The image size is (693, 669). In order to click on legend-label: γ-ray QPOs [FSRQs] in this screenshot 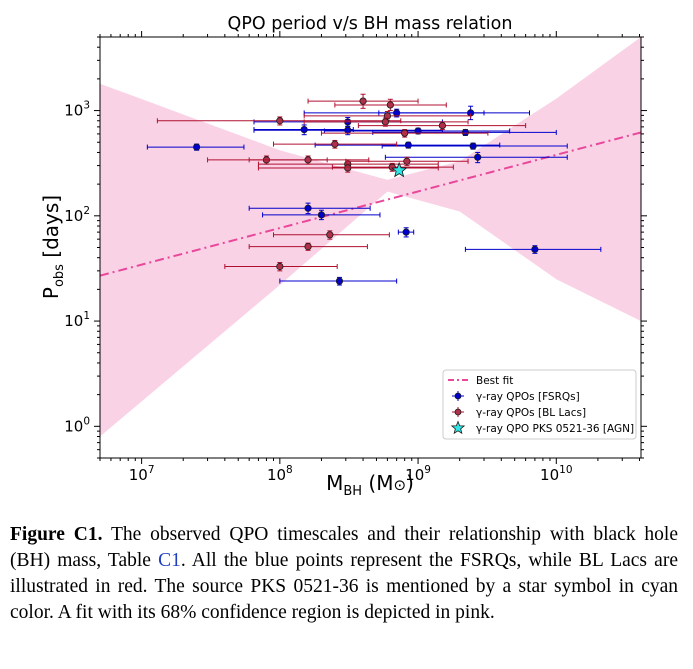, I will do `click(528, 397)`.